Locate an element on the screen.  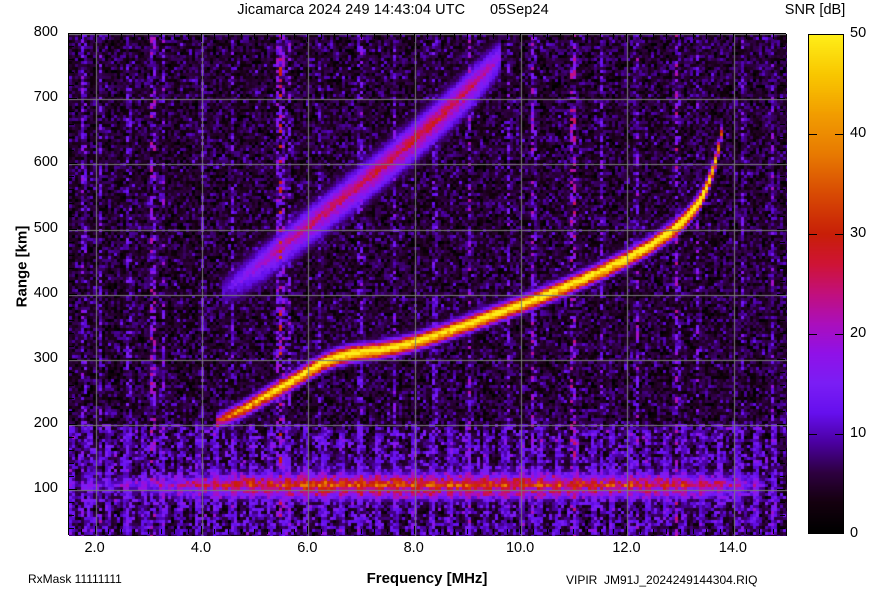
colorbar is located at coordinates (826, 284).